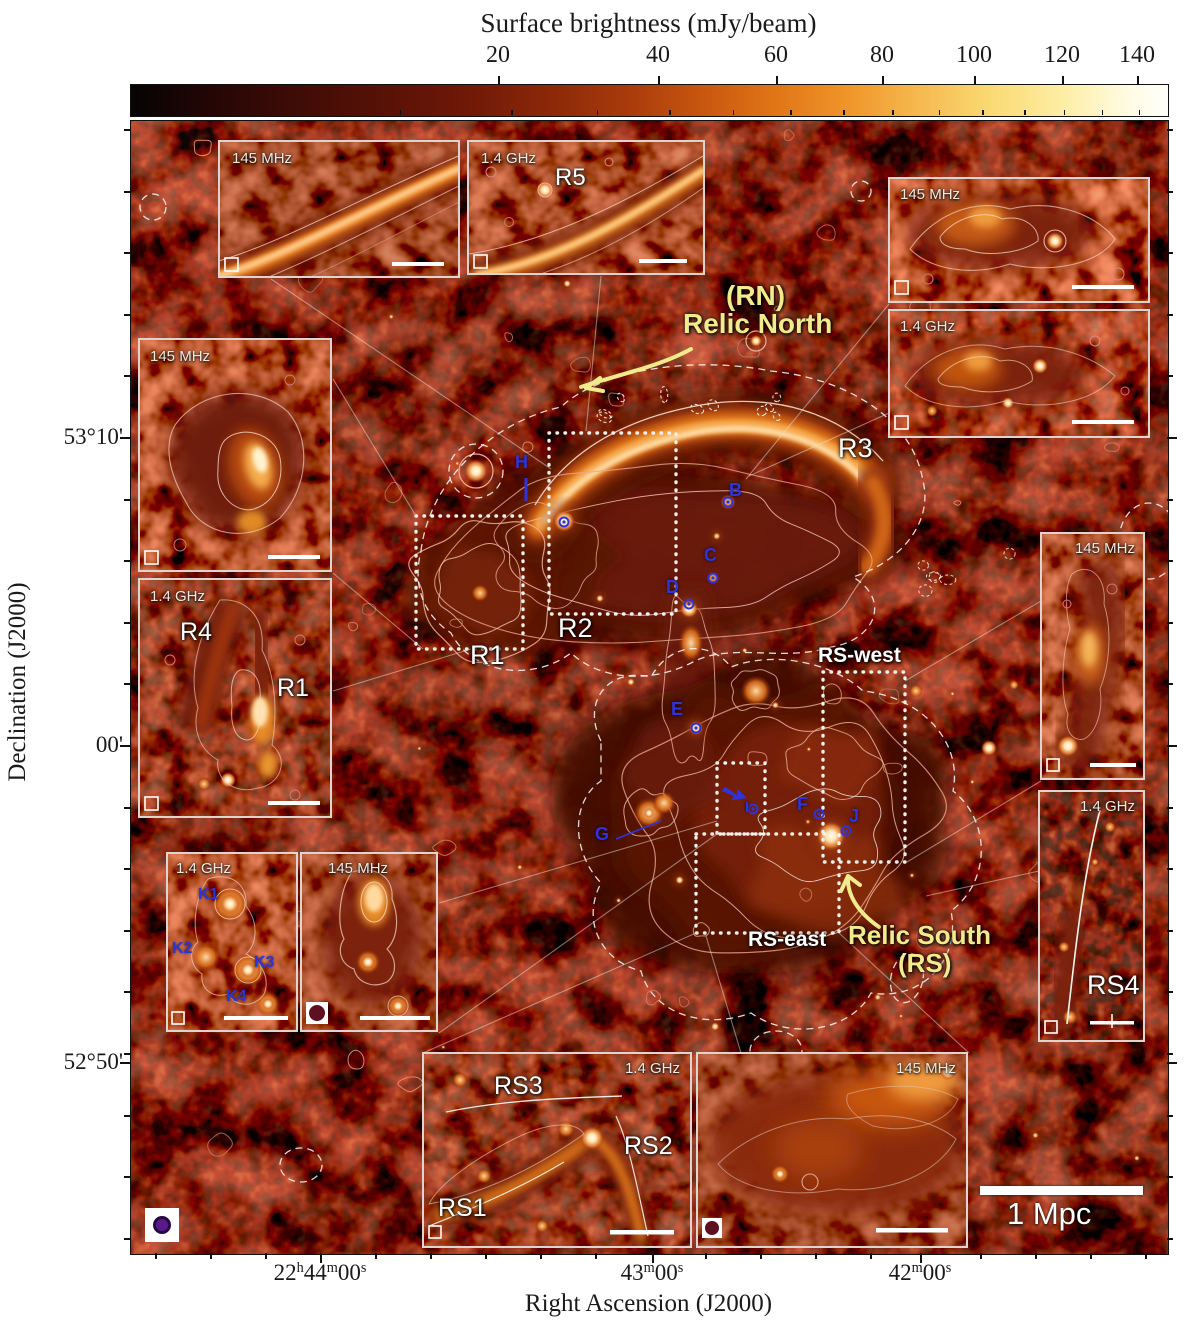  Describe the element at coordinates (196, 632) in the screenshot. I see `label-r4: R4` at that location.